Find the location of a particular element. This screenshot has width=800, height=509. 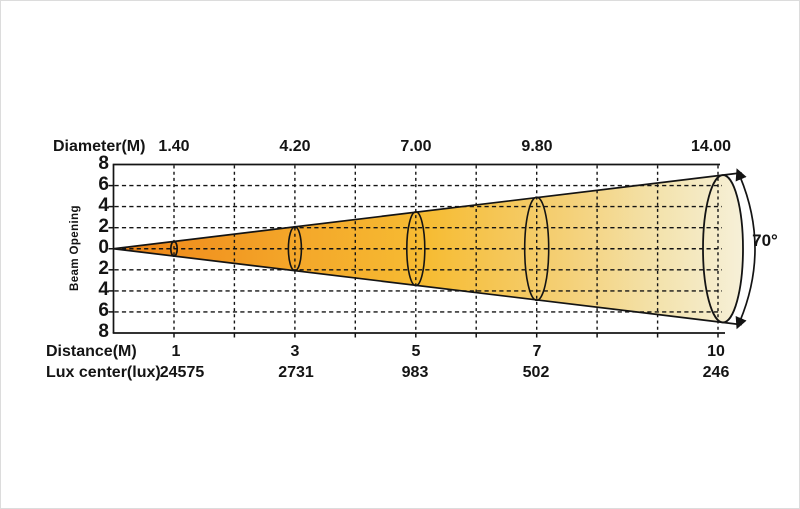

beam-angle-arc is located at coordinates (745, 249).